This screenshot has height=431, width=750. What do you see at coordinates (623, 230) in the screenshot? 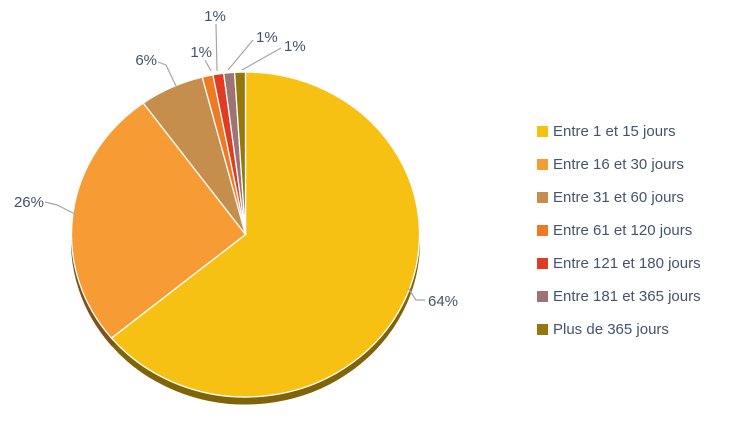
I see `legend-label: Entre 61 et 120 jours` at bounding box center [623, 230].